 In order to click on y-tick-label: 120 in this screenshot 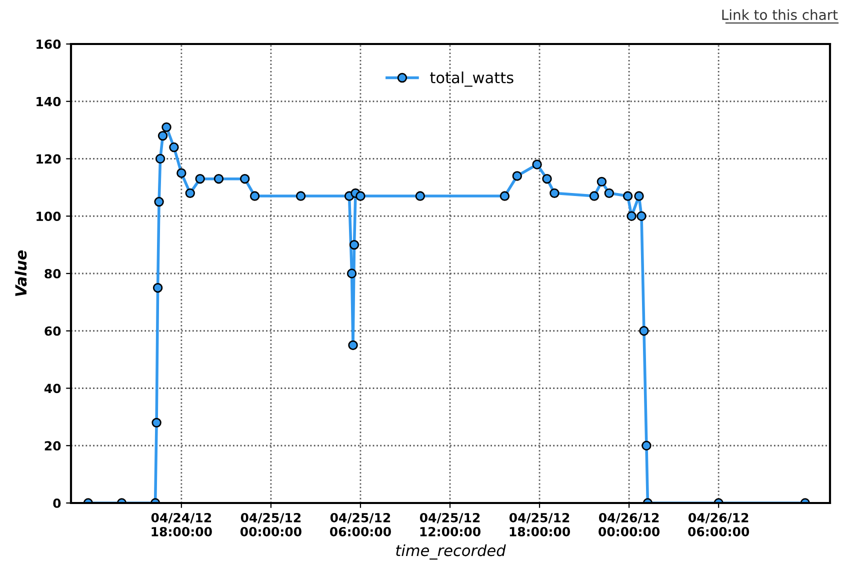, I will do `click(48, 159)`.